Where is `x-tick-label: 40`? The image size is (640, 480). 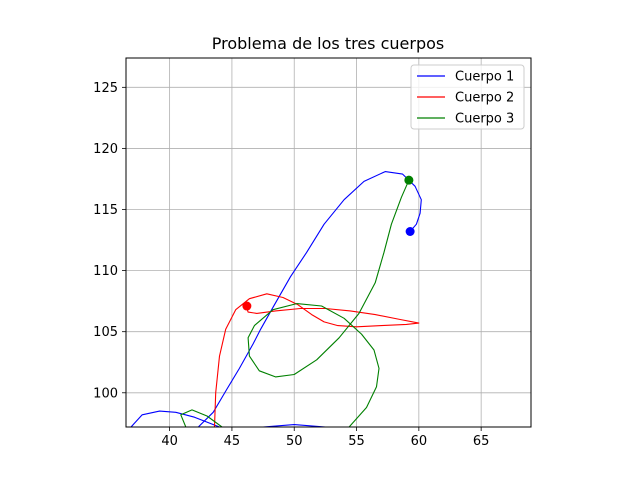
x-tick-label: 40 is located at coordinates (169, 441).